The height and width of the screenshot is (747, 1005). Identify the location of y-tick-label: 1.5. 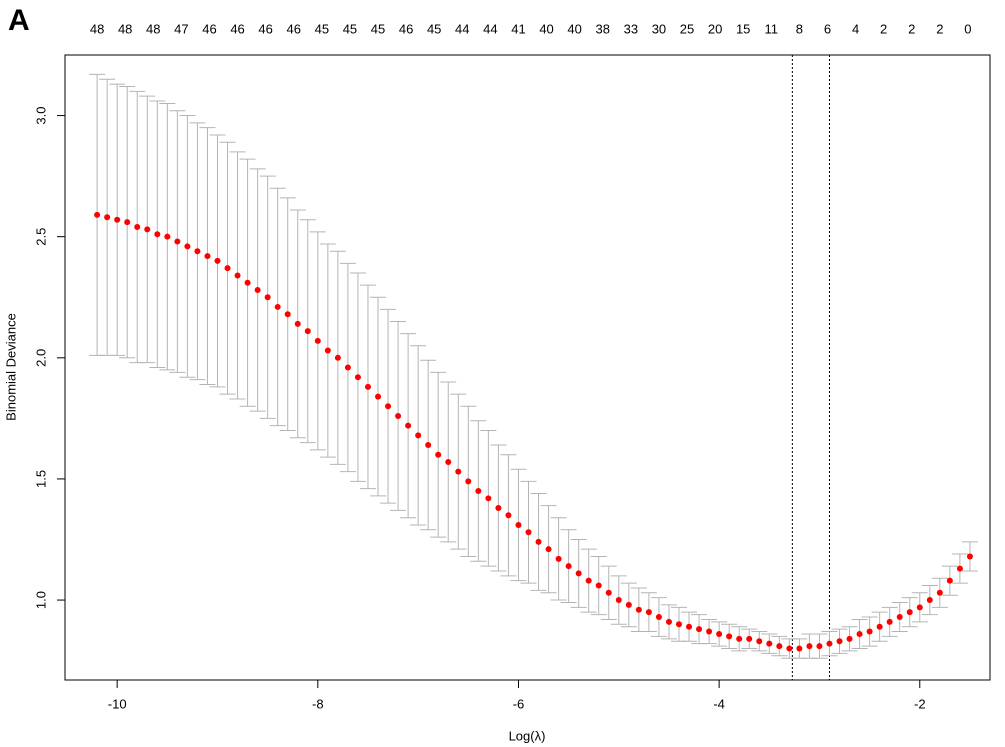
(40, 479).